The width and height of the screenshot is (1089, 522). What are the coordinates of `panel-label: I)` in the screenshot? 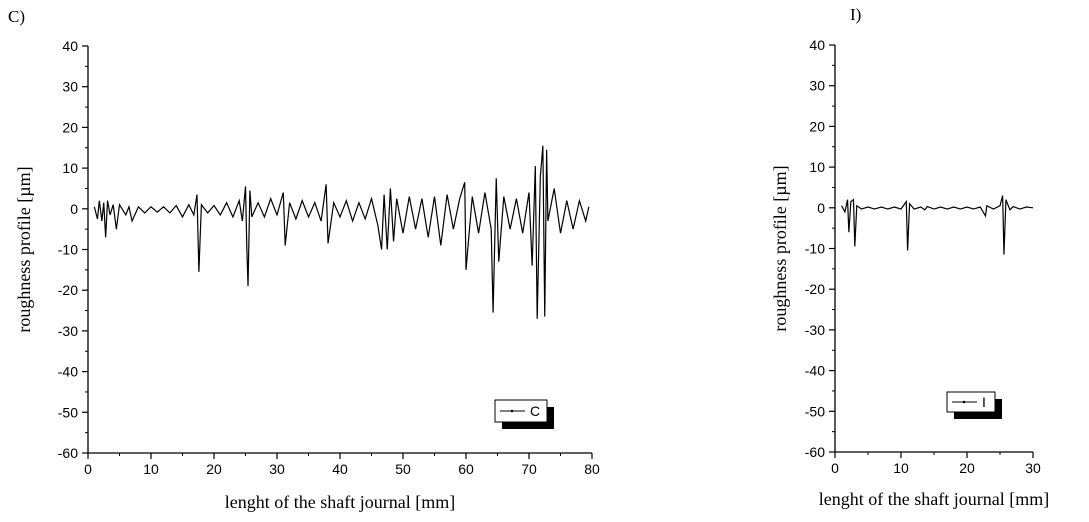 It's located at (855, 14).